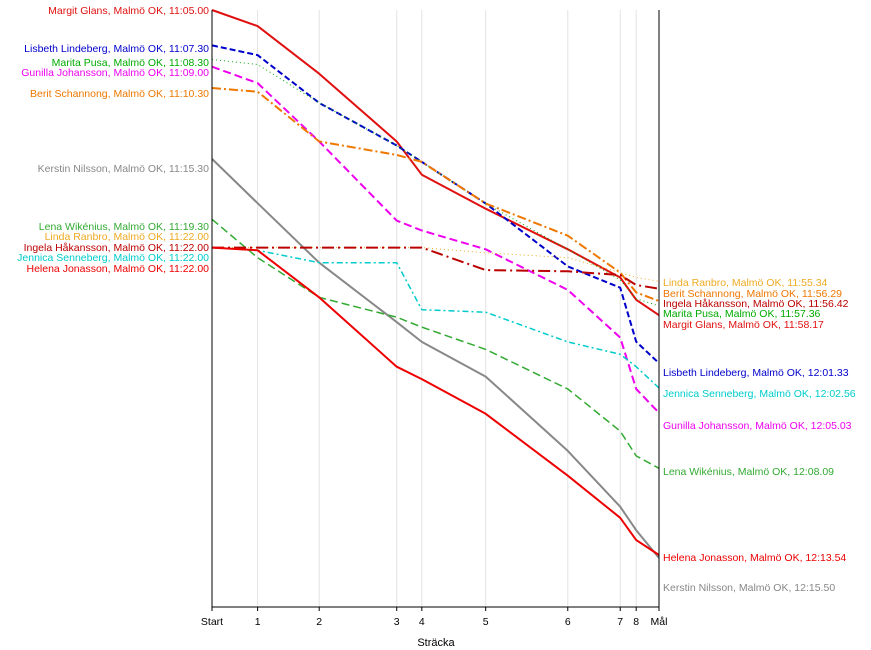  Describe the element at coordinates (636, 622) in the screenshot. I see `x-tick-label: 8` at that location.